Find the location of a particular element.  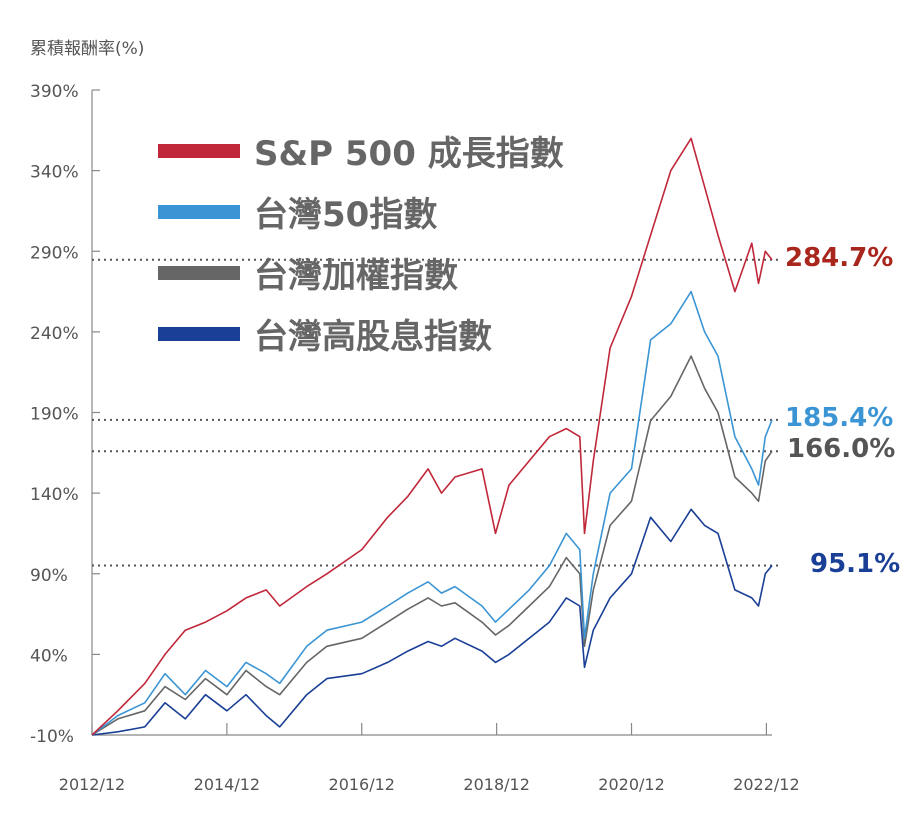

legend-swatch-taiex is located at coordinates (199, 272).